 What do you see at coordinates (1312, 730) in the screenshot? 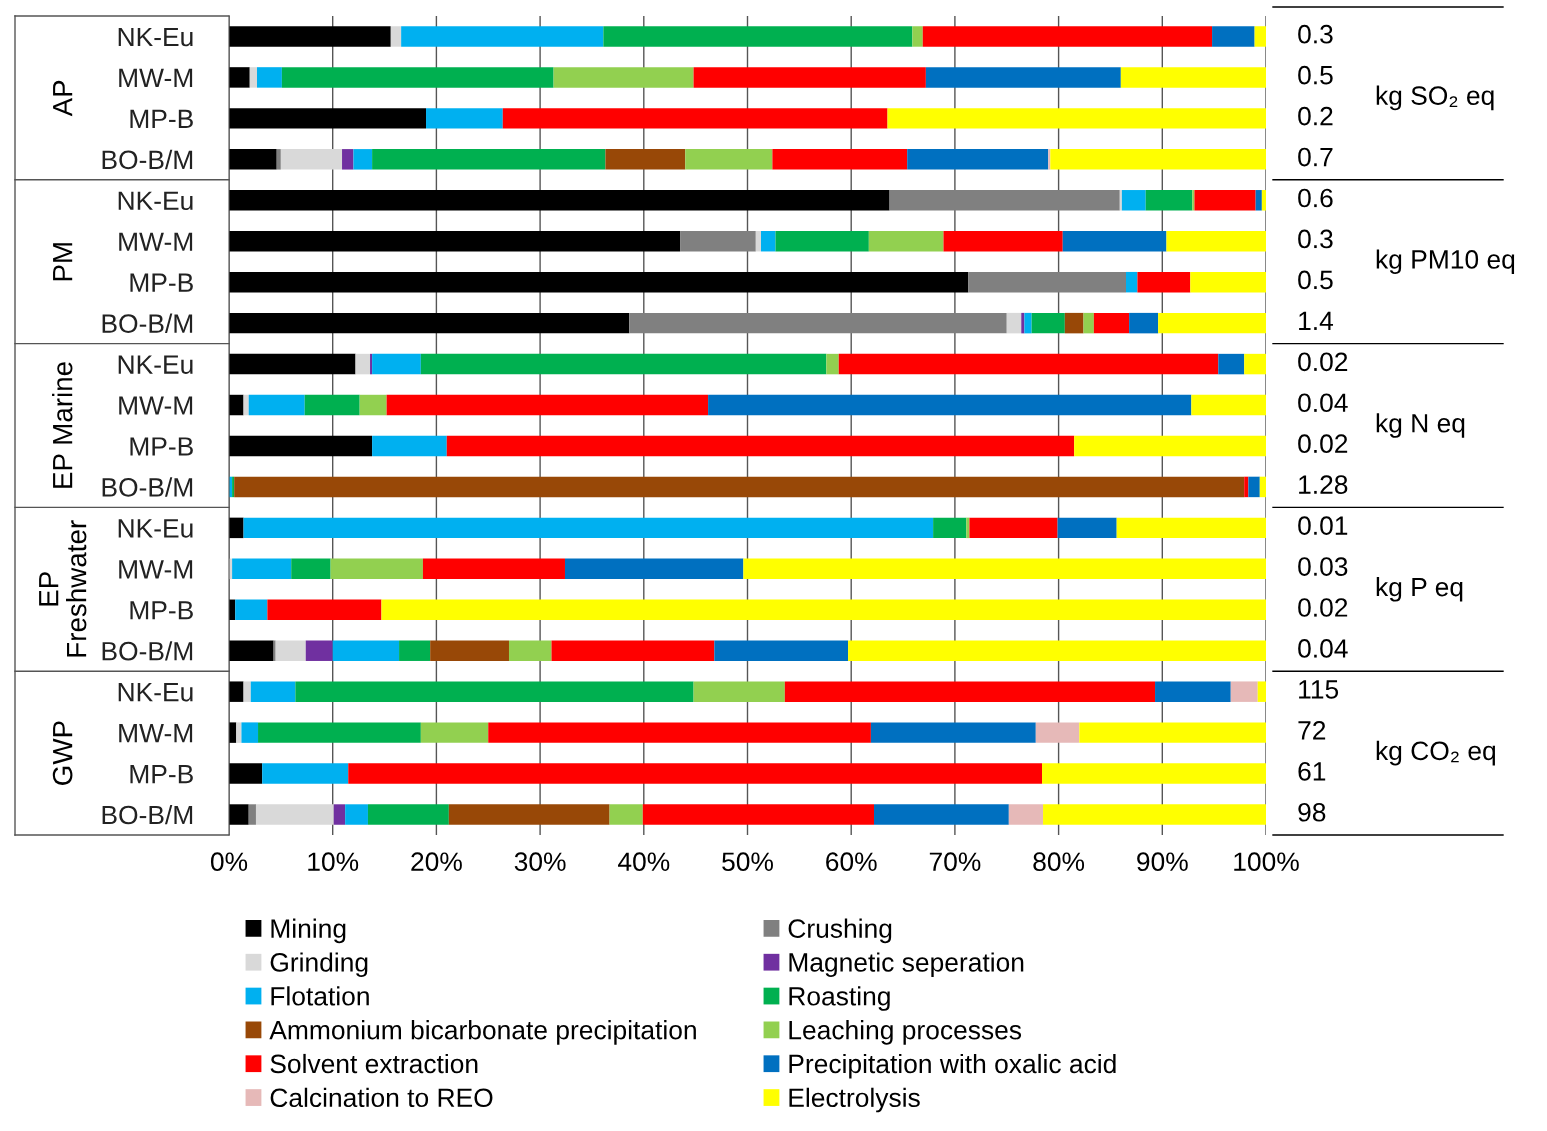
I see `text: 72` at bounding box center [1312, 730].